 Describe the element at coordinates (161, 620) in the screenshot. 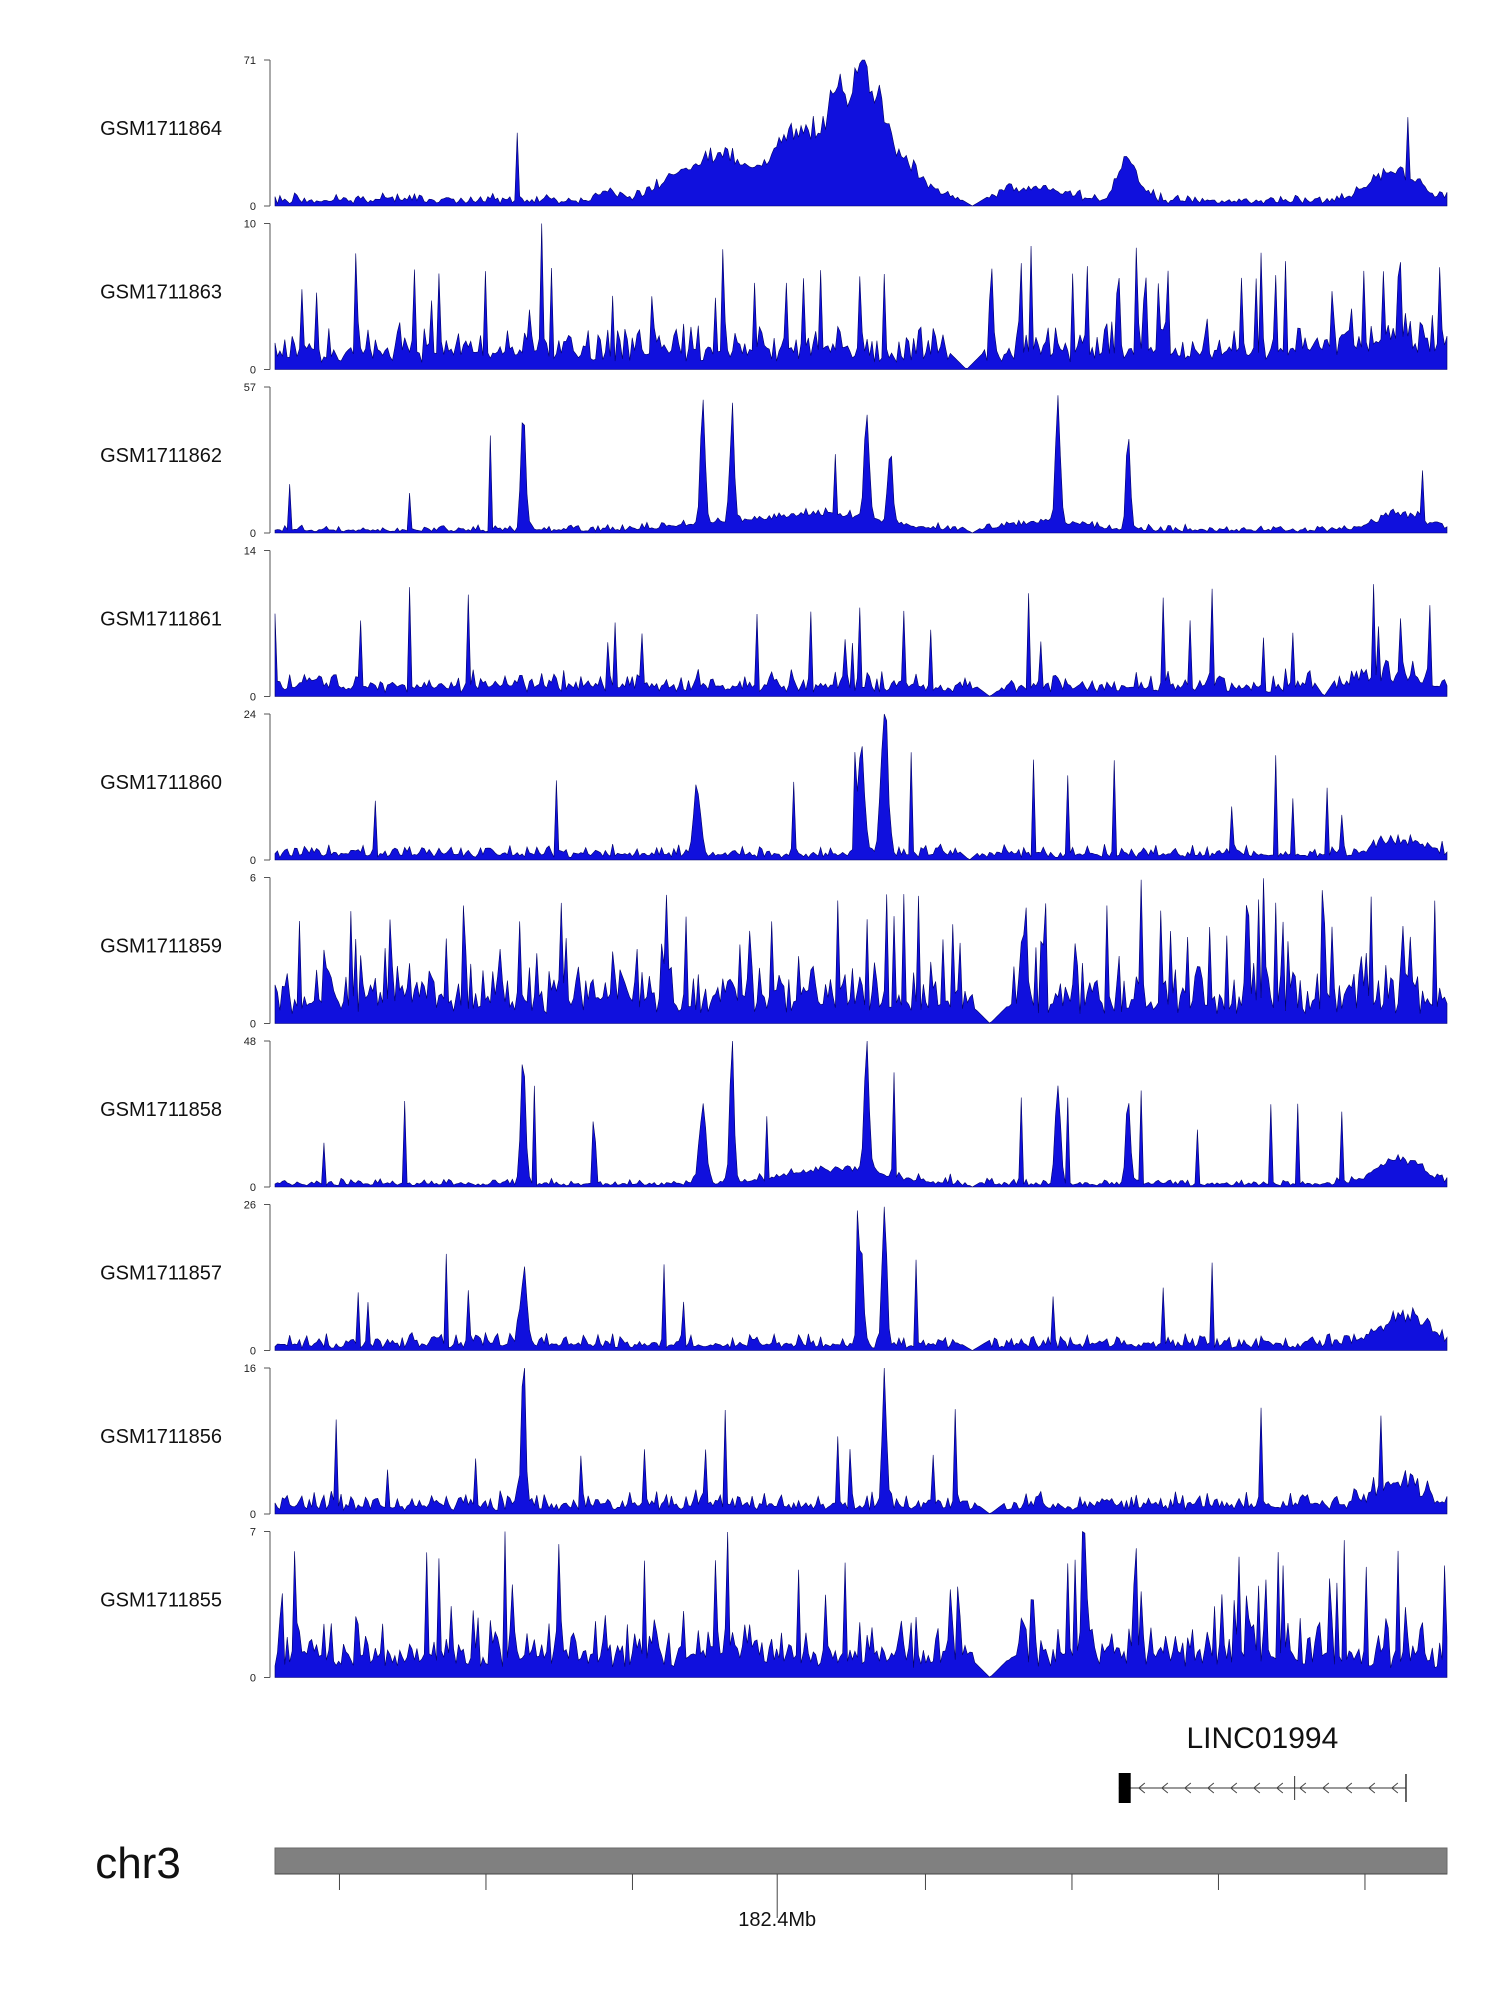

I see `track-label: GSM1711861` at that location.